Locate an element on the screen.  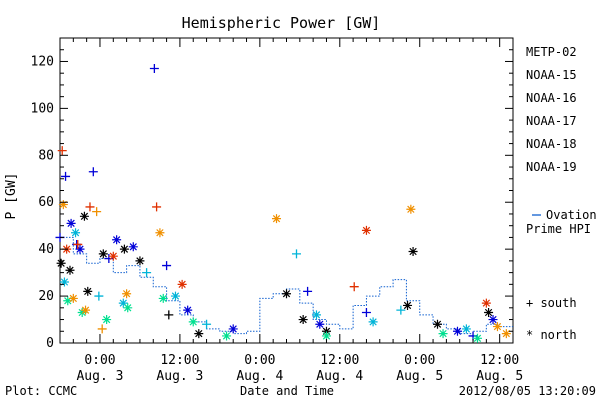
legend-entry-noaa-18: NOAA-18 is located at coordinates (551, 144).